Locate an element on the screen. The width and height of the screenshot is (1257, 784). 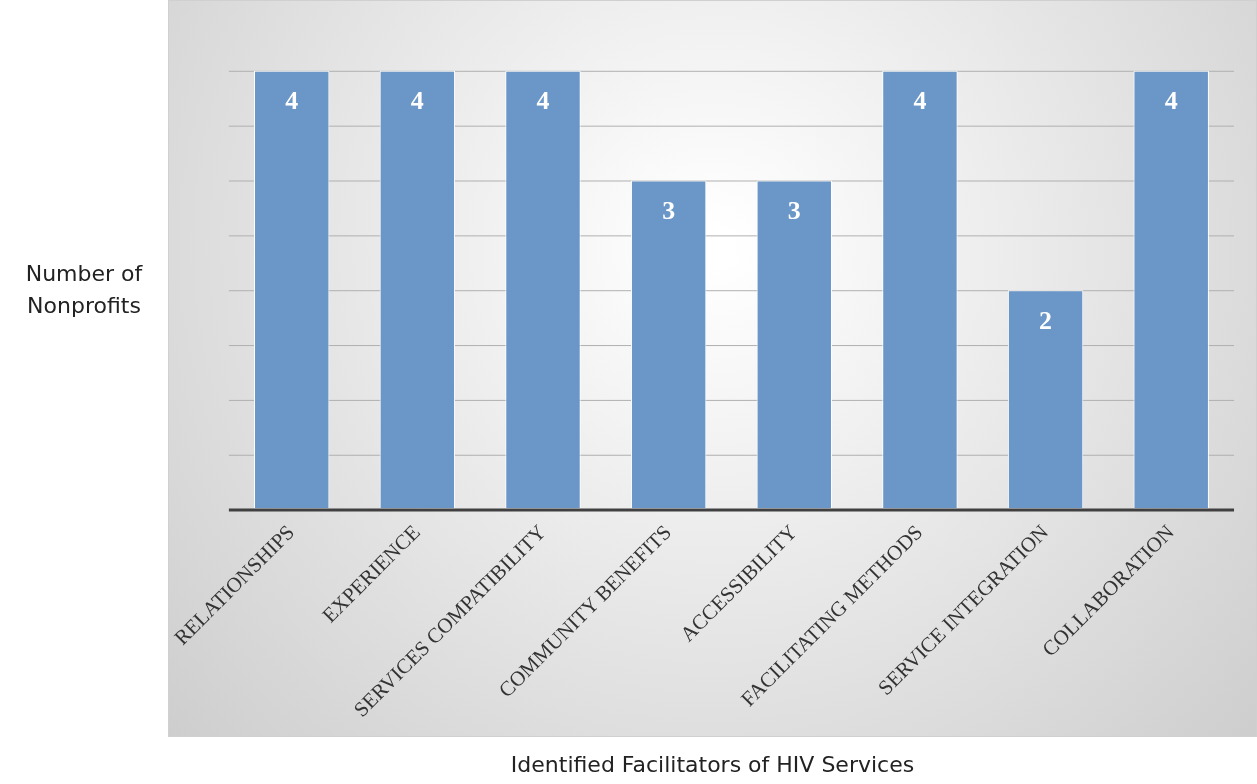
data-label: 2 is located at coordinates (1046, 320).